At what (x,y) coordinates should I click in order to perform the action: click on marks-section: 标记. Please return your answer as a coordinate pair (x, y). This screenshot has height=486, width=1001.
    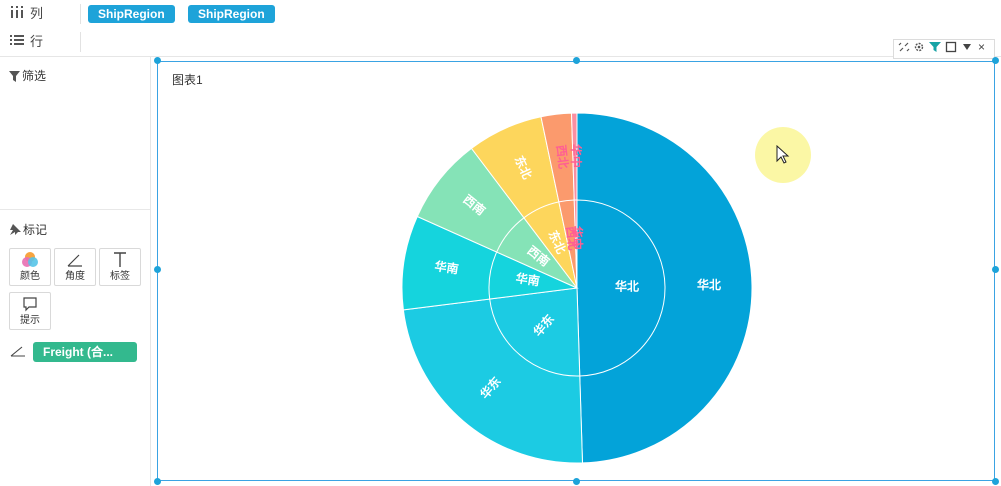
    Looking at the image, I should click on (28, 229).